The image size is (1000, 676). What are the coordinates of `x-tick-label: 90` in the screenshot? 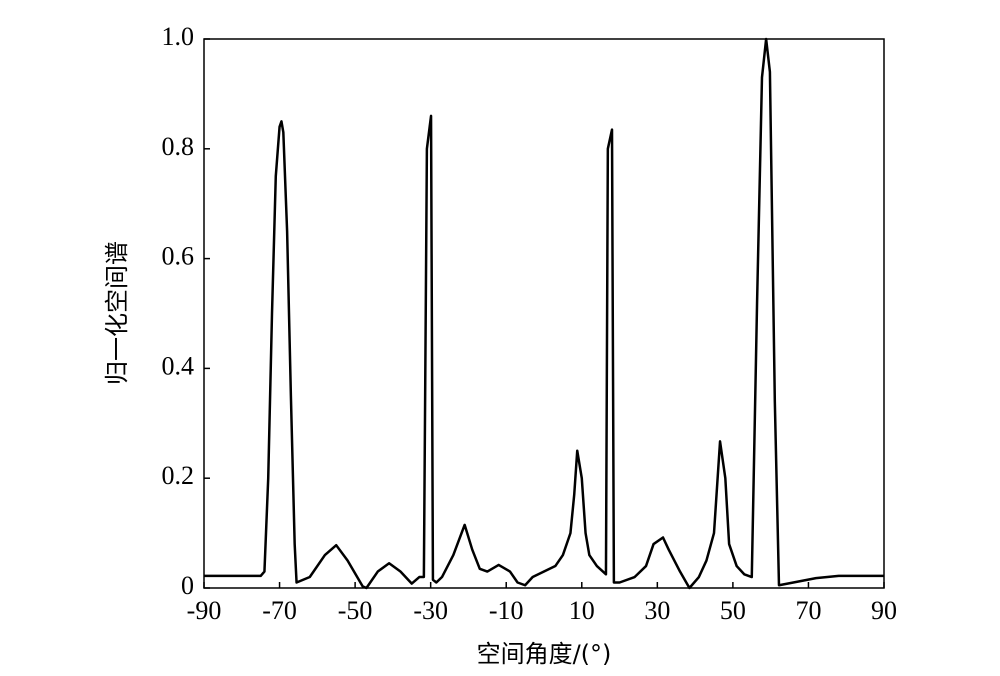 It's located at (884, 610).